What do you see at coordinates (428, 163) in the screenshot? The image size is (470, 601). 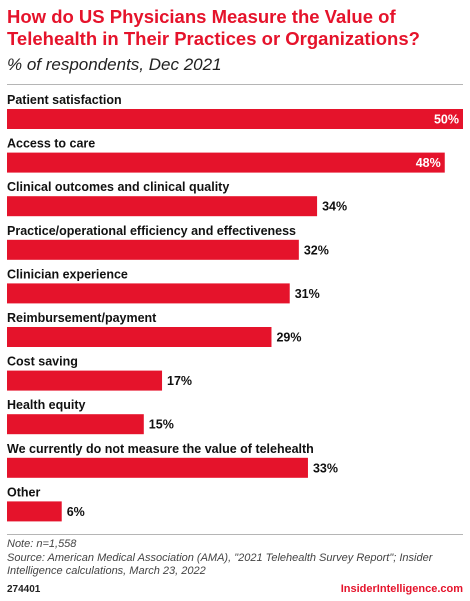 I see `value-label: 48%` at bounding box center [428, 163].